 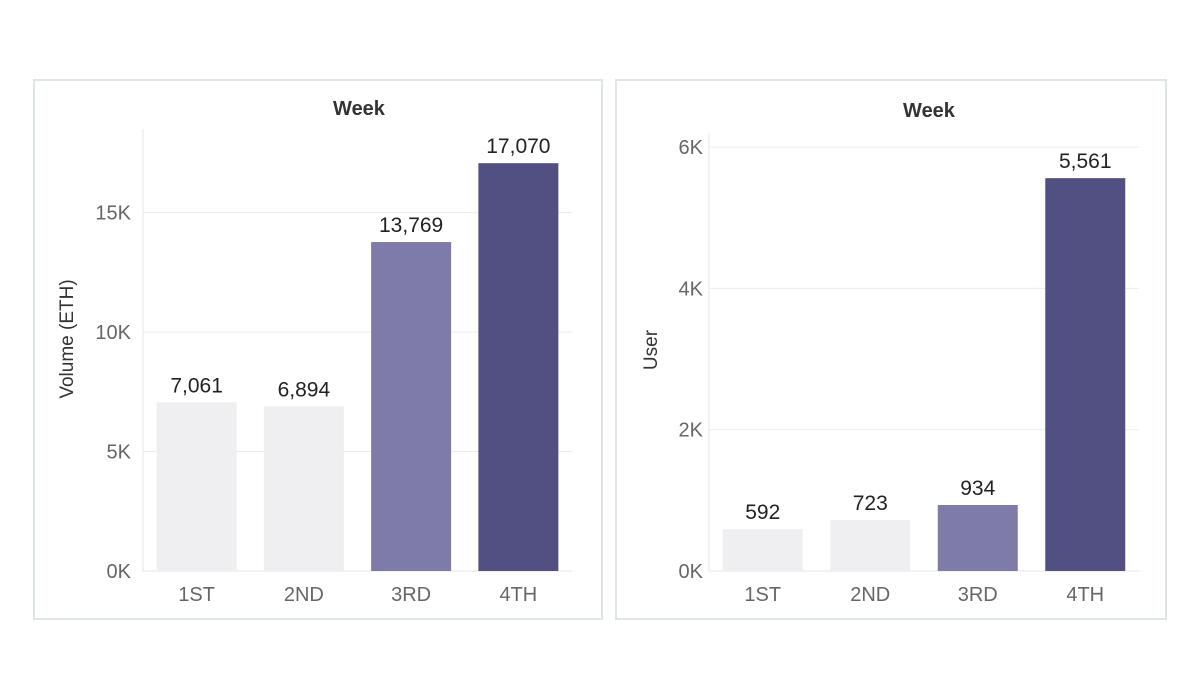 What do you see at coordinates (870, 503) in the screenshot?
I see `data-label: 723` at bounding box center [870, 503].